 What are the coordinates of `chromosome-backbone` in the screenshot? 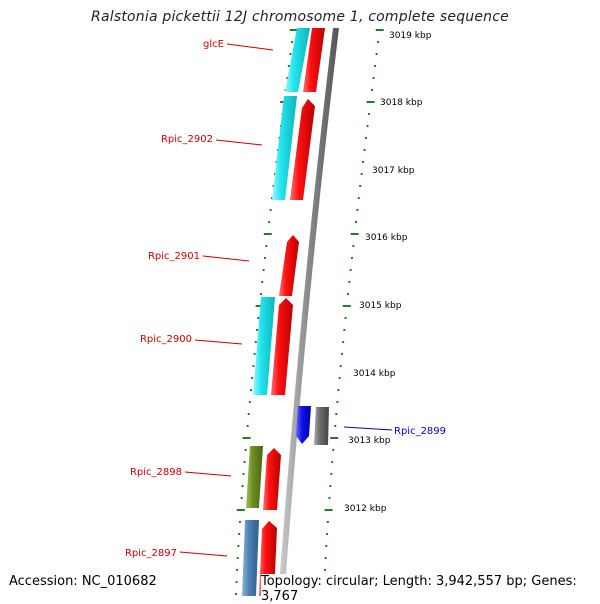 It's located at (308, 314).